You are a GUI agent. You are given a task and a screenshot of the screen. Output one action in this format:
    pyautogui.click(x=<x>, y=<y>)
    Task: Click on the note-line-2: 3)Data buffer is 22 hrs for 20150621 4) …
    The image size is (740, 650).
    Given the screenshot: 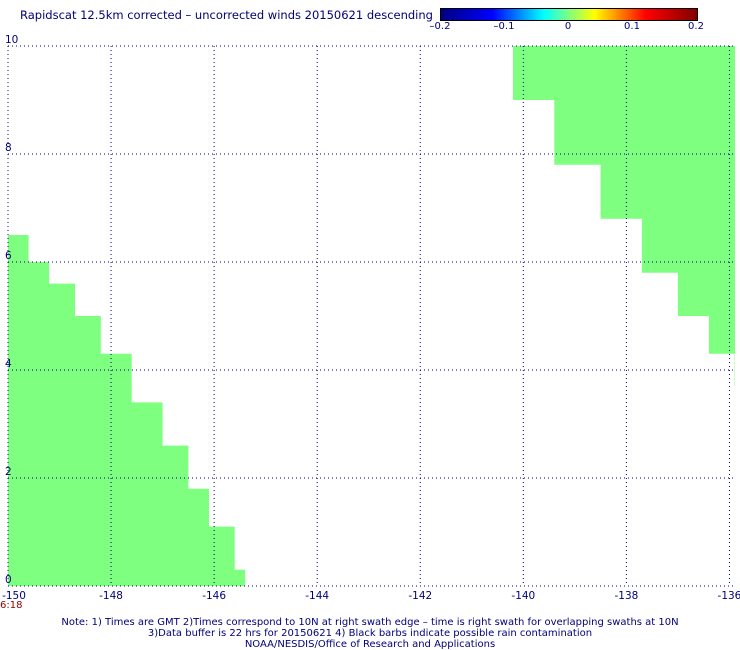 What is the action you would take?
    pyautogui.click(x=370, y=633)
    